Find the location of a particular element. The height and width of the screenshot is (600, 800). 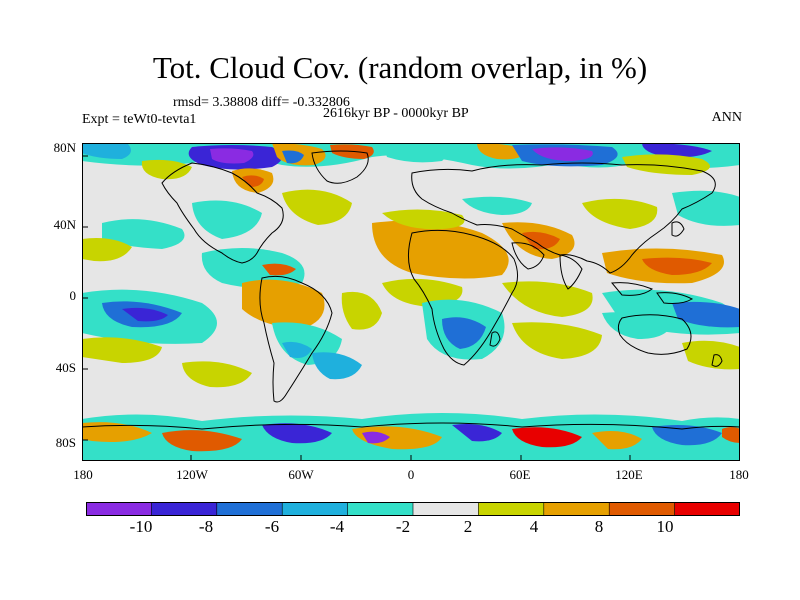

lon-tick-60e: 60E is located at coordinates (520, 474).